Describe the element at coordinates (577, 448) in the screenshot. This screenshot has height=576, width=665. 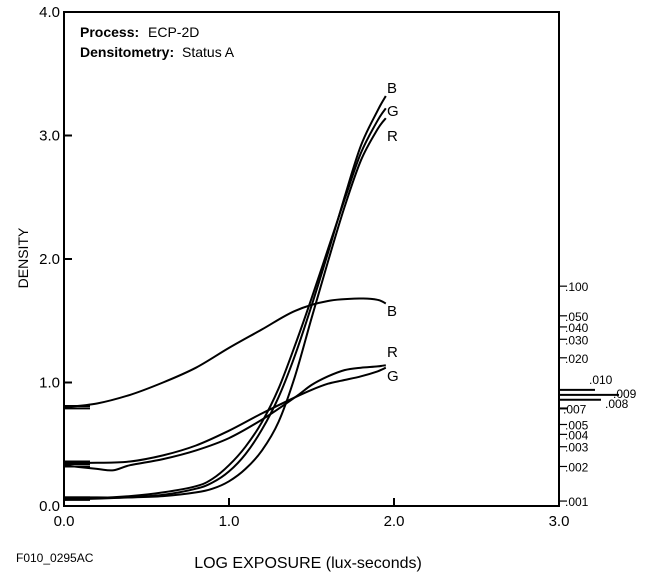
I see `right-scale-label: .003` at that location.